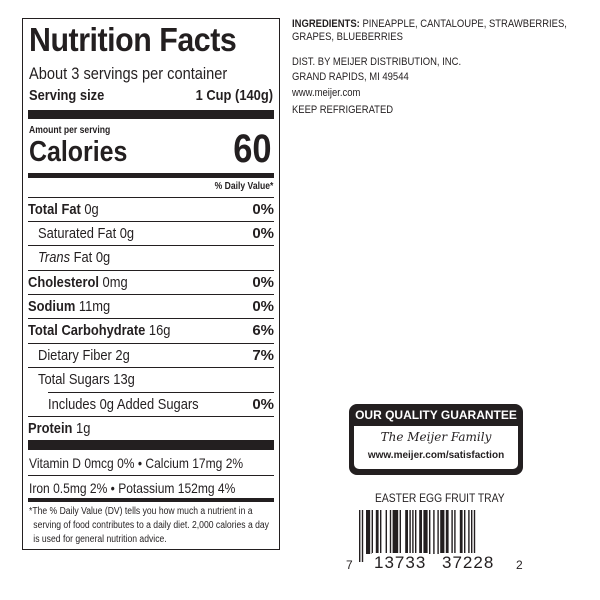 Image resolution: width=600 pixels, height=600 pixels. What do you see at coordinates (67, 95) in the screenshot?
I see `serving-size-label: Serving size` at bounding box center [67, 95].